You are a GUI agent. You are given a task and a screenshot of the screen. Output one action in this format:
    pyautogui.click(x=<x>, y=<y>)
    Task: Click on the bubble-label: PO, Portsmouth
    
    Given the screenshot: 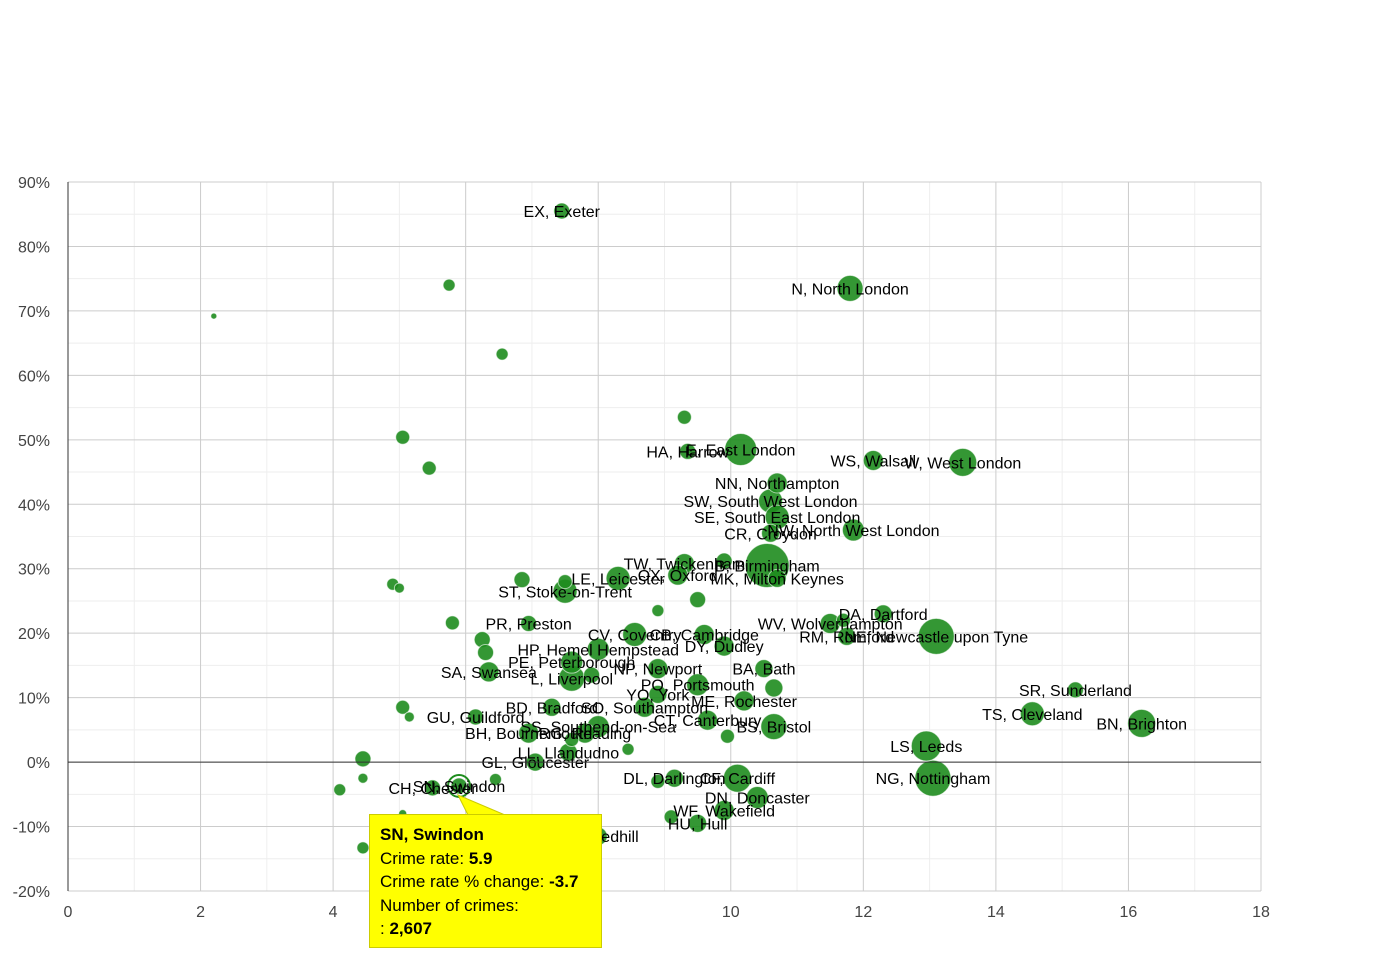 What is the action you would take?
    pyautogui.click(x=698, y=686)
    